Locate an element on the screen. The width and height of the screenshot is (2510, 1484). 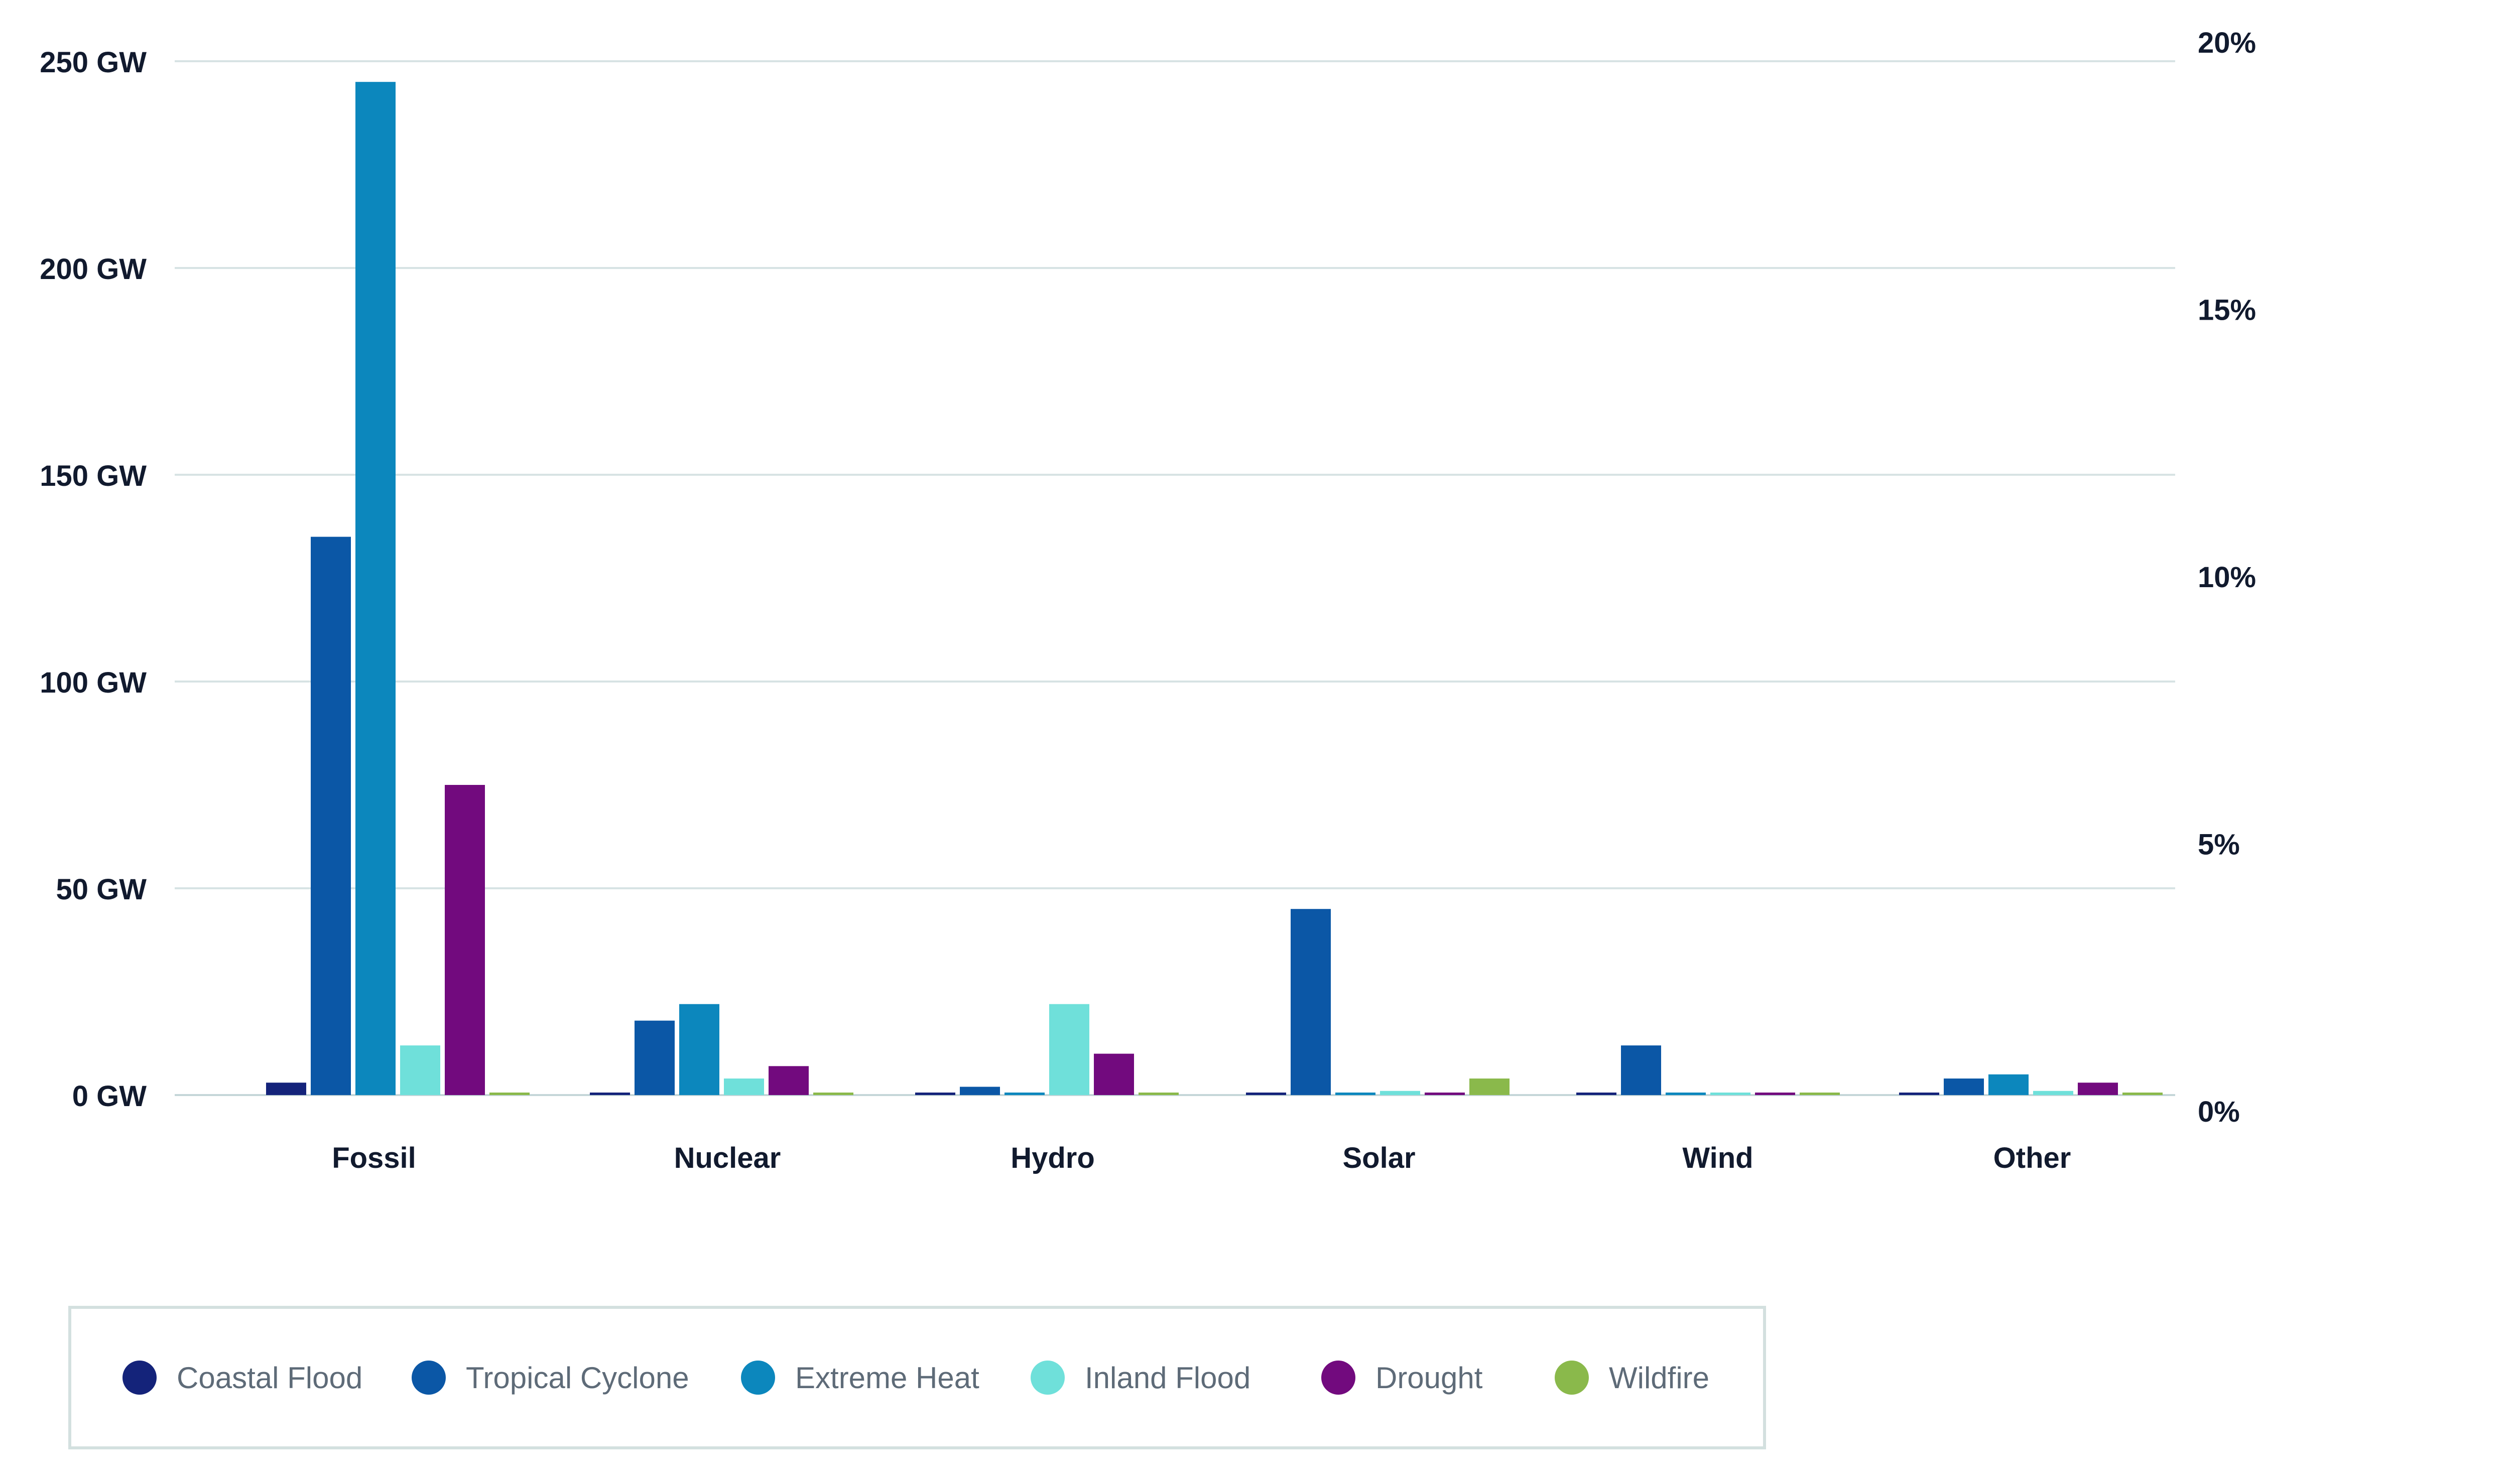
left-axis-tick-label: 150 GW is located at coordinates (93, 476).